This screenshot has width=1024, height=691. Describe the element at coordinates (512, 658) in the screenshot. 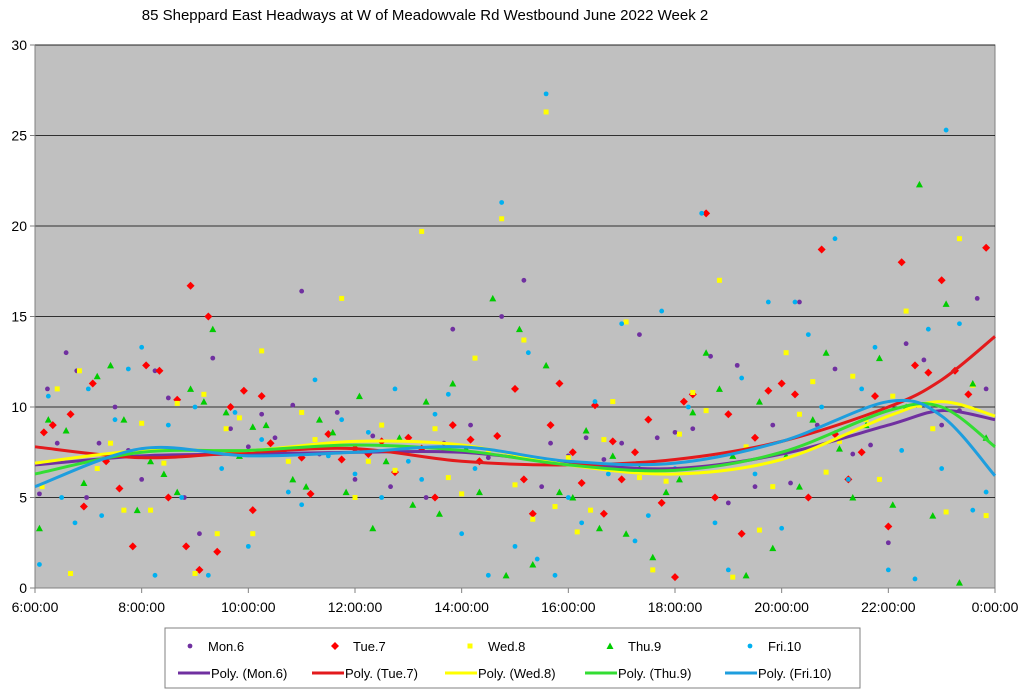

I see `legend-box` at that location.